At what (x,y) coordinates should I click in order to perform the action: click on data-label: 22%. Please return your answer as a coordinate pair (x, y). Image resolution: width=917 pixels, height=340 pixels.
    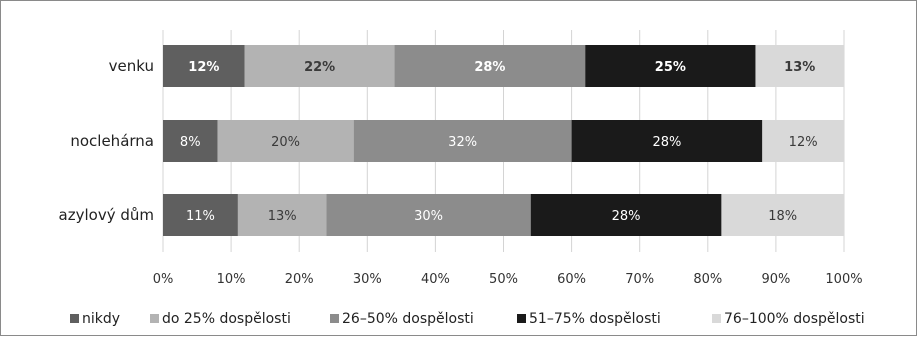
    Looking at the image, I should click on (319, 67).